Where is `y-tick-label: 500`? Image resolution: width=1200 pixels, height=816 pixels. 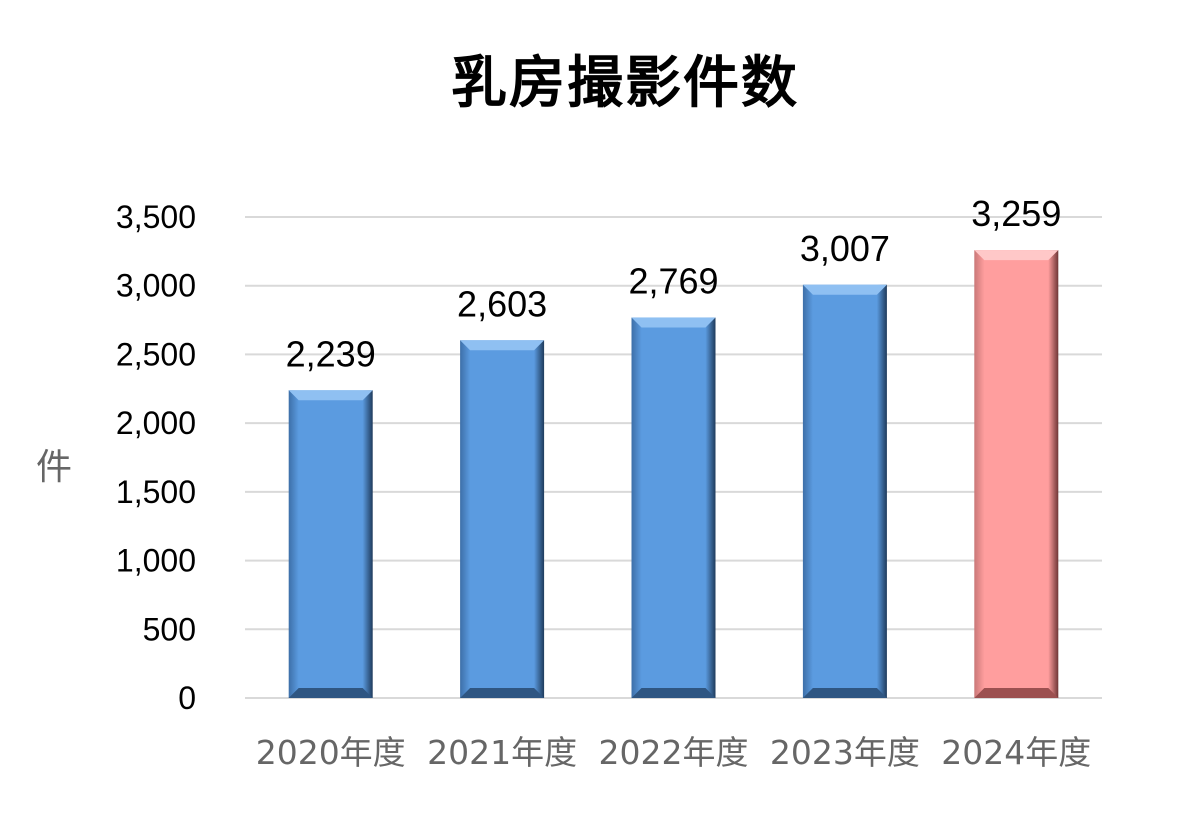 y-tick-label: 500 is located at coordinates (169, 629).